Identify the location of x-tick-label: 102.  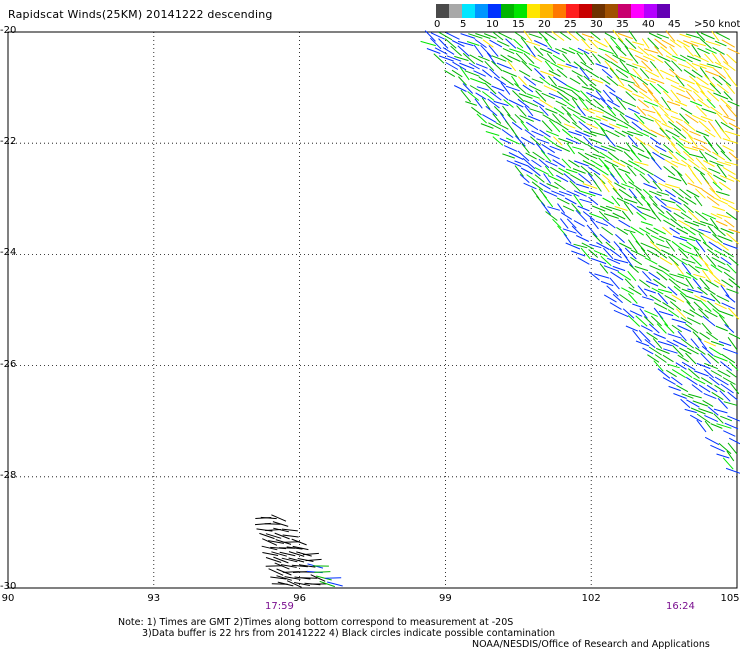
(591, 598).